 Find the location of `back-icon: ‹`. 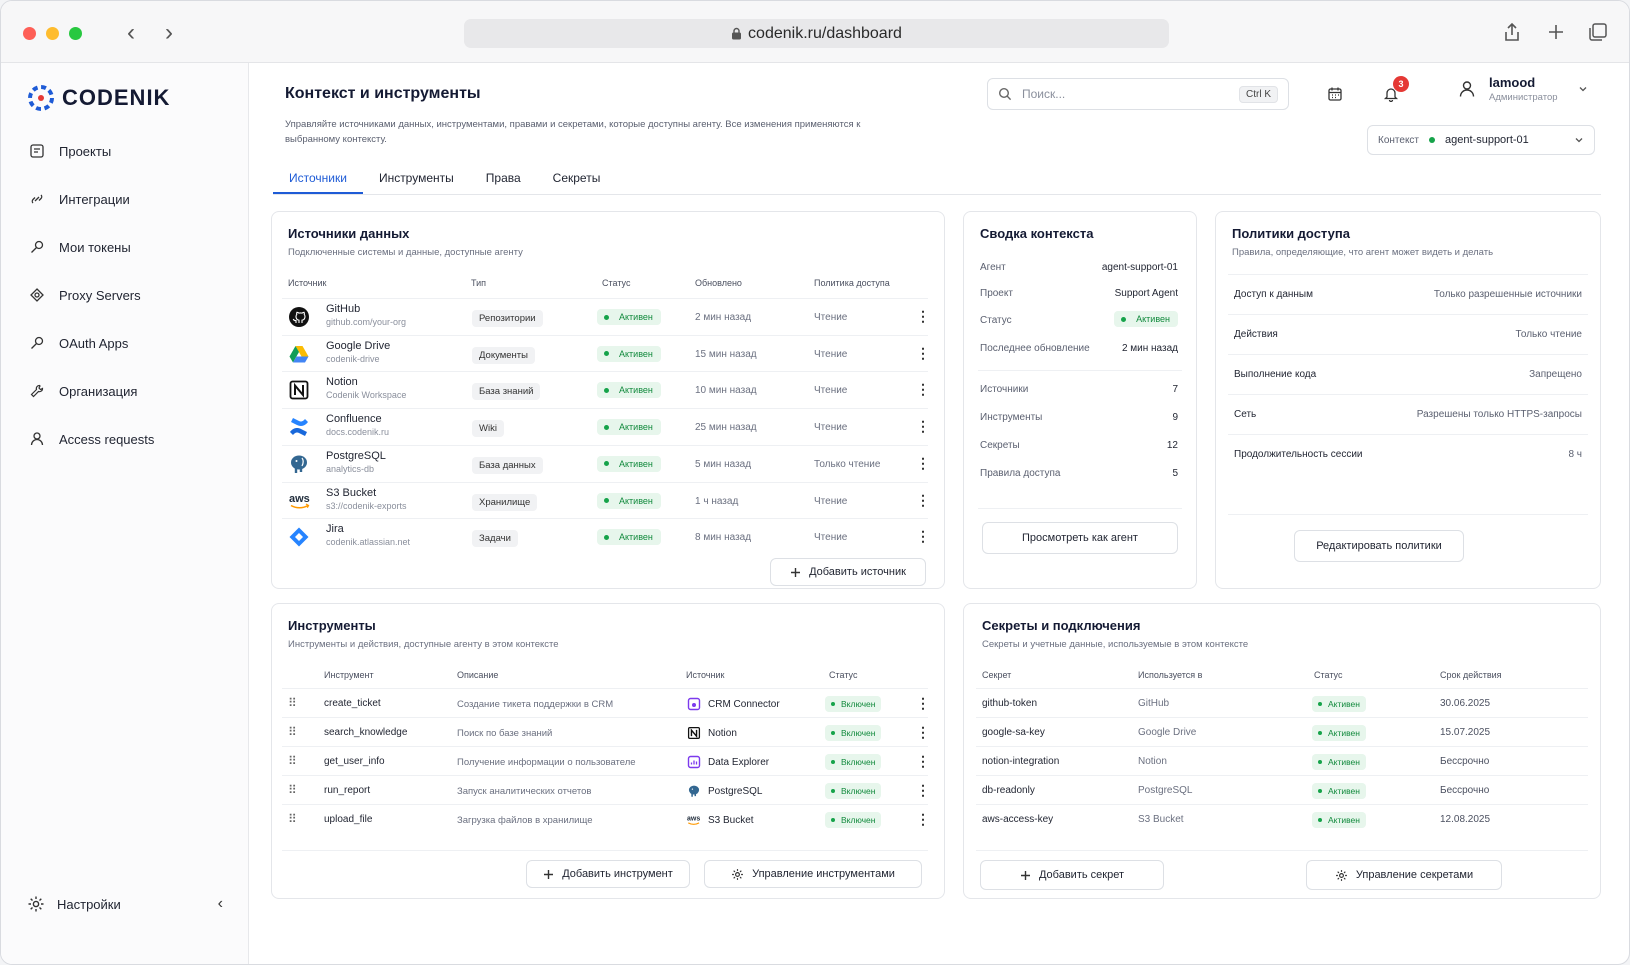

back-icon: ‹ is located at coordinates (131, 32).